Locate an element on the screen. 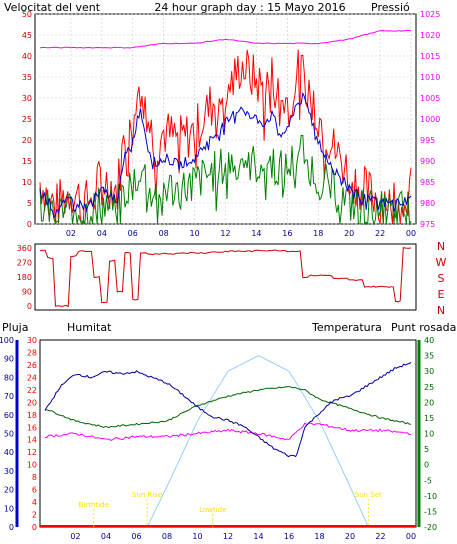 The height and width of the screenshot is (544, 457). temperature-tick-label: 30 is located at coordinates (429, 371).